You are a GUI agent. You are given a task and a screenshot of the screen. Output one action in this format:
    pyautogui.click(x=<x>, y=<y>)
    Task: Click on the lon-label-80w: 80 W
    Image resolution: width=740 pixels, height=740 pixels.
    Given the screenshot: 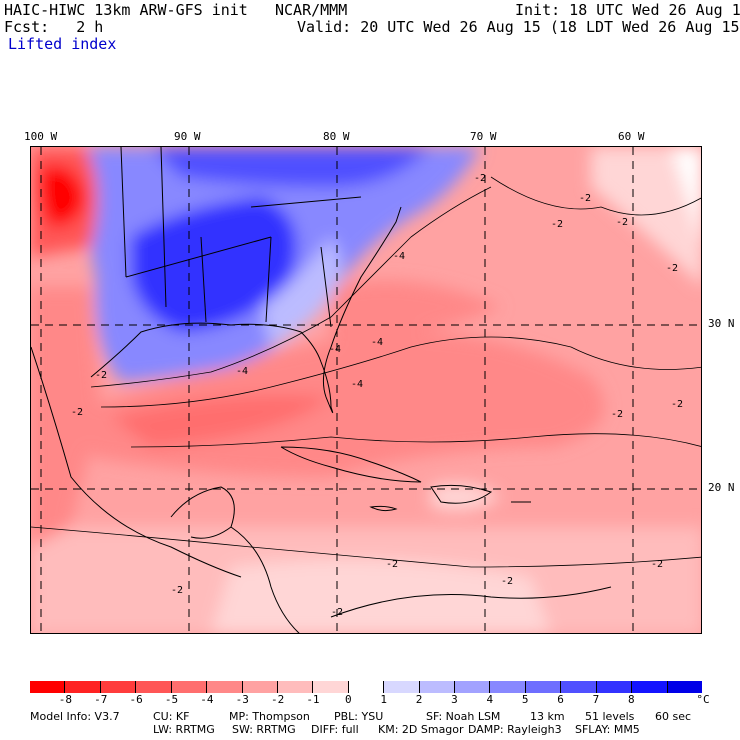 What is the action you would take?
    pyautogui.click(x=336, y=136)
    